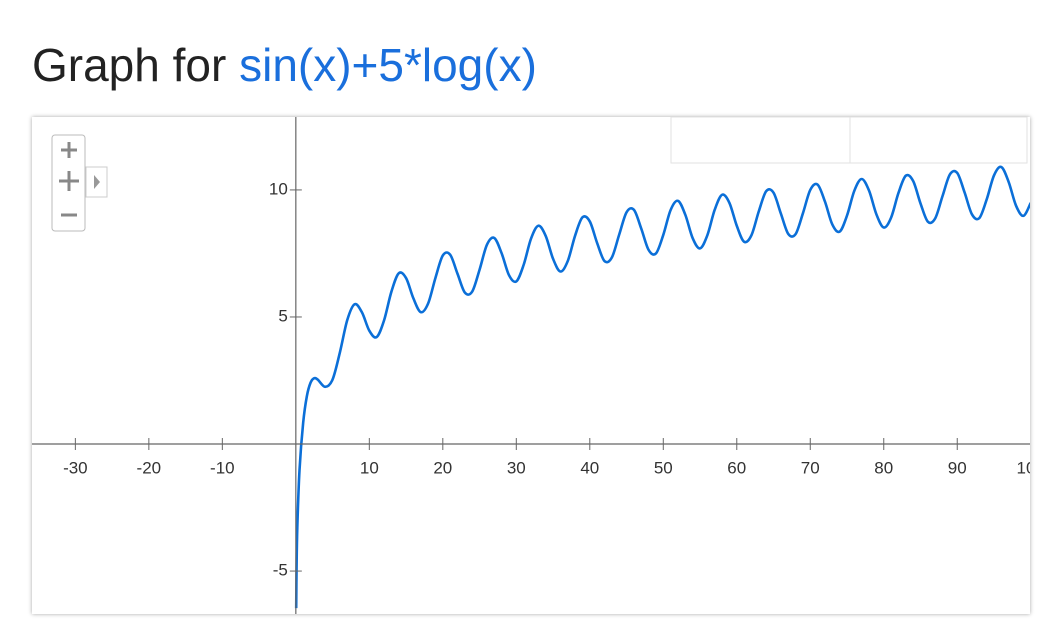  What do you see at coordinates (69, 150) in the screenshot?
I see `zoom-in` at bounding box center [69, 150].